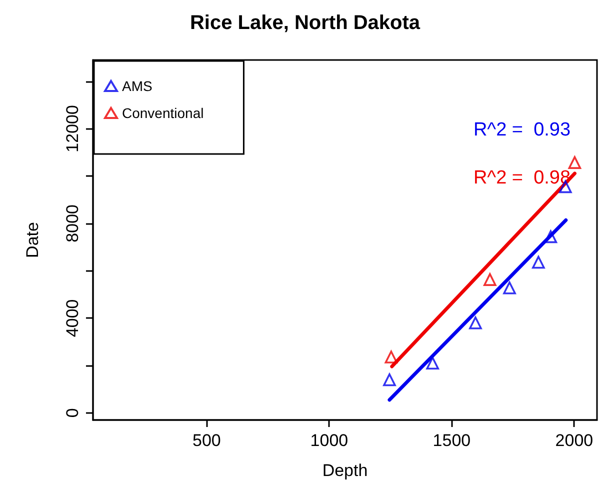 The width and height of the screenshot is (610, 502). Describe the element at coordinates (137, 86) in the screenshot. I see `legend-label: AMS` at that location.